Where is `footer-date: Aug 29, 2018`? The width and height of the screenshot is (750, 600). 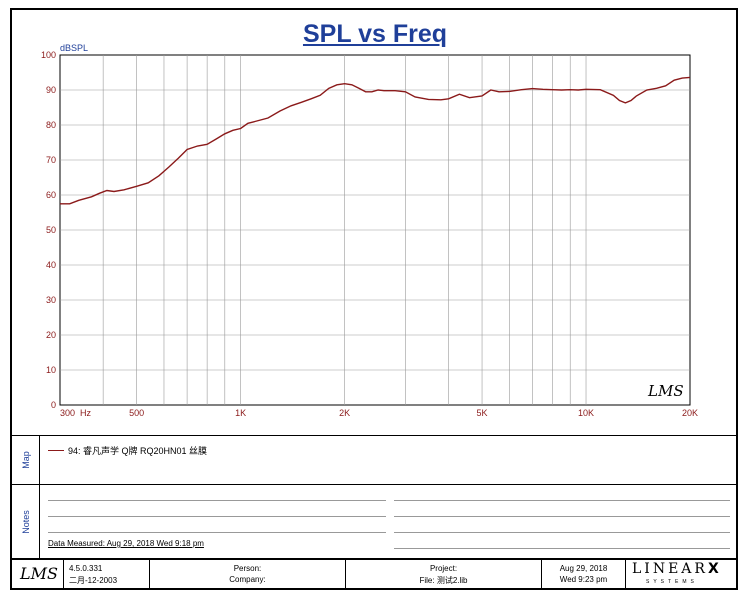
footer-date: Aug 29, 2018 is located at coordinates (583, 568).